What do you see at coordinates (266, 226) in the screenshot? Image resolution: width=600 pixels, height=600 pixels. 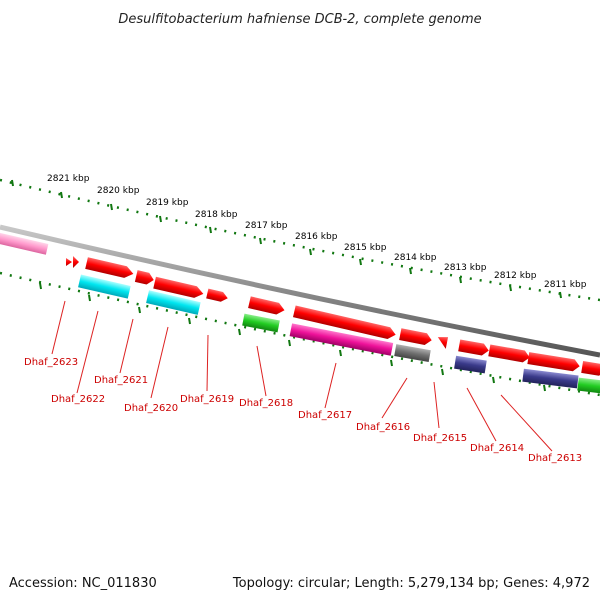 I see `scale-label: 2817 kbp` at bounding box center [266, 226].